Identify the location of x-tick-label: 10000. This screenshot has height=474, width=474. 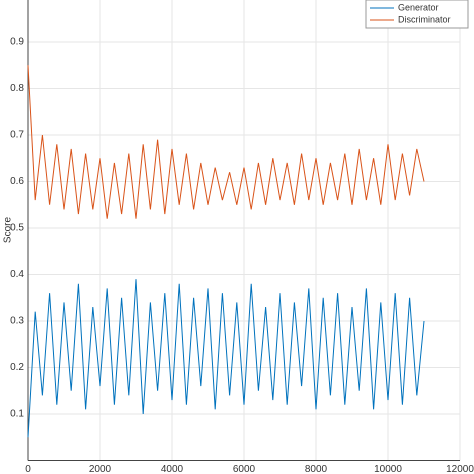
(388, 469).